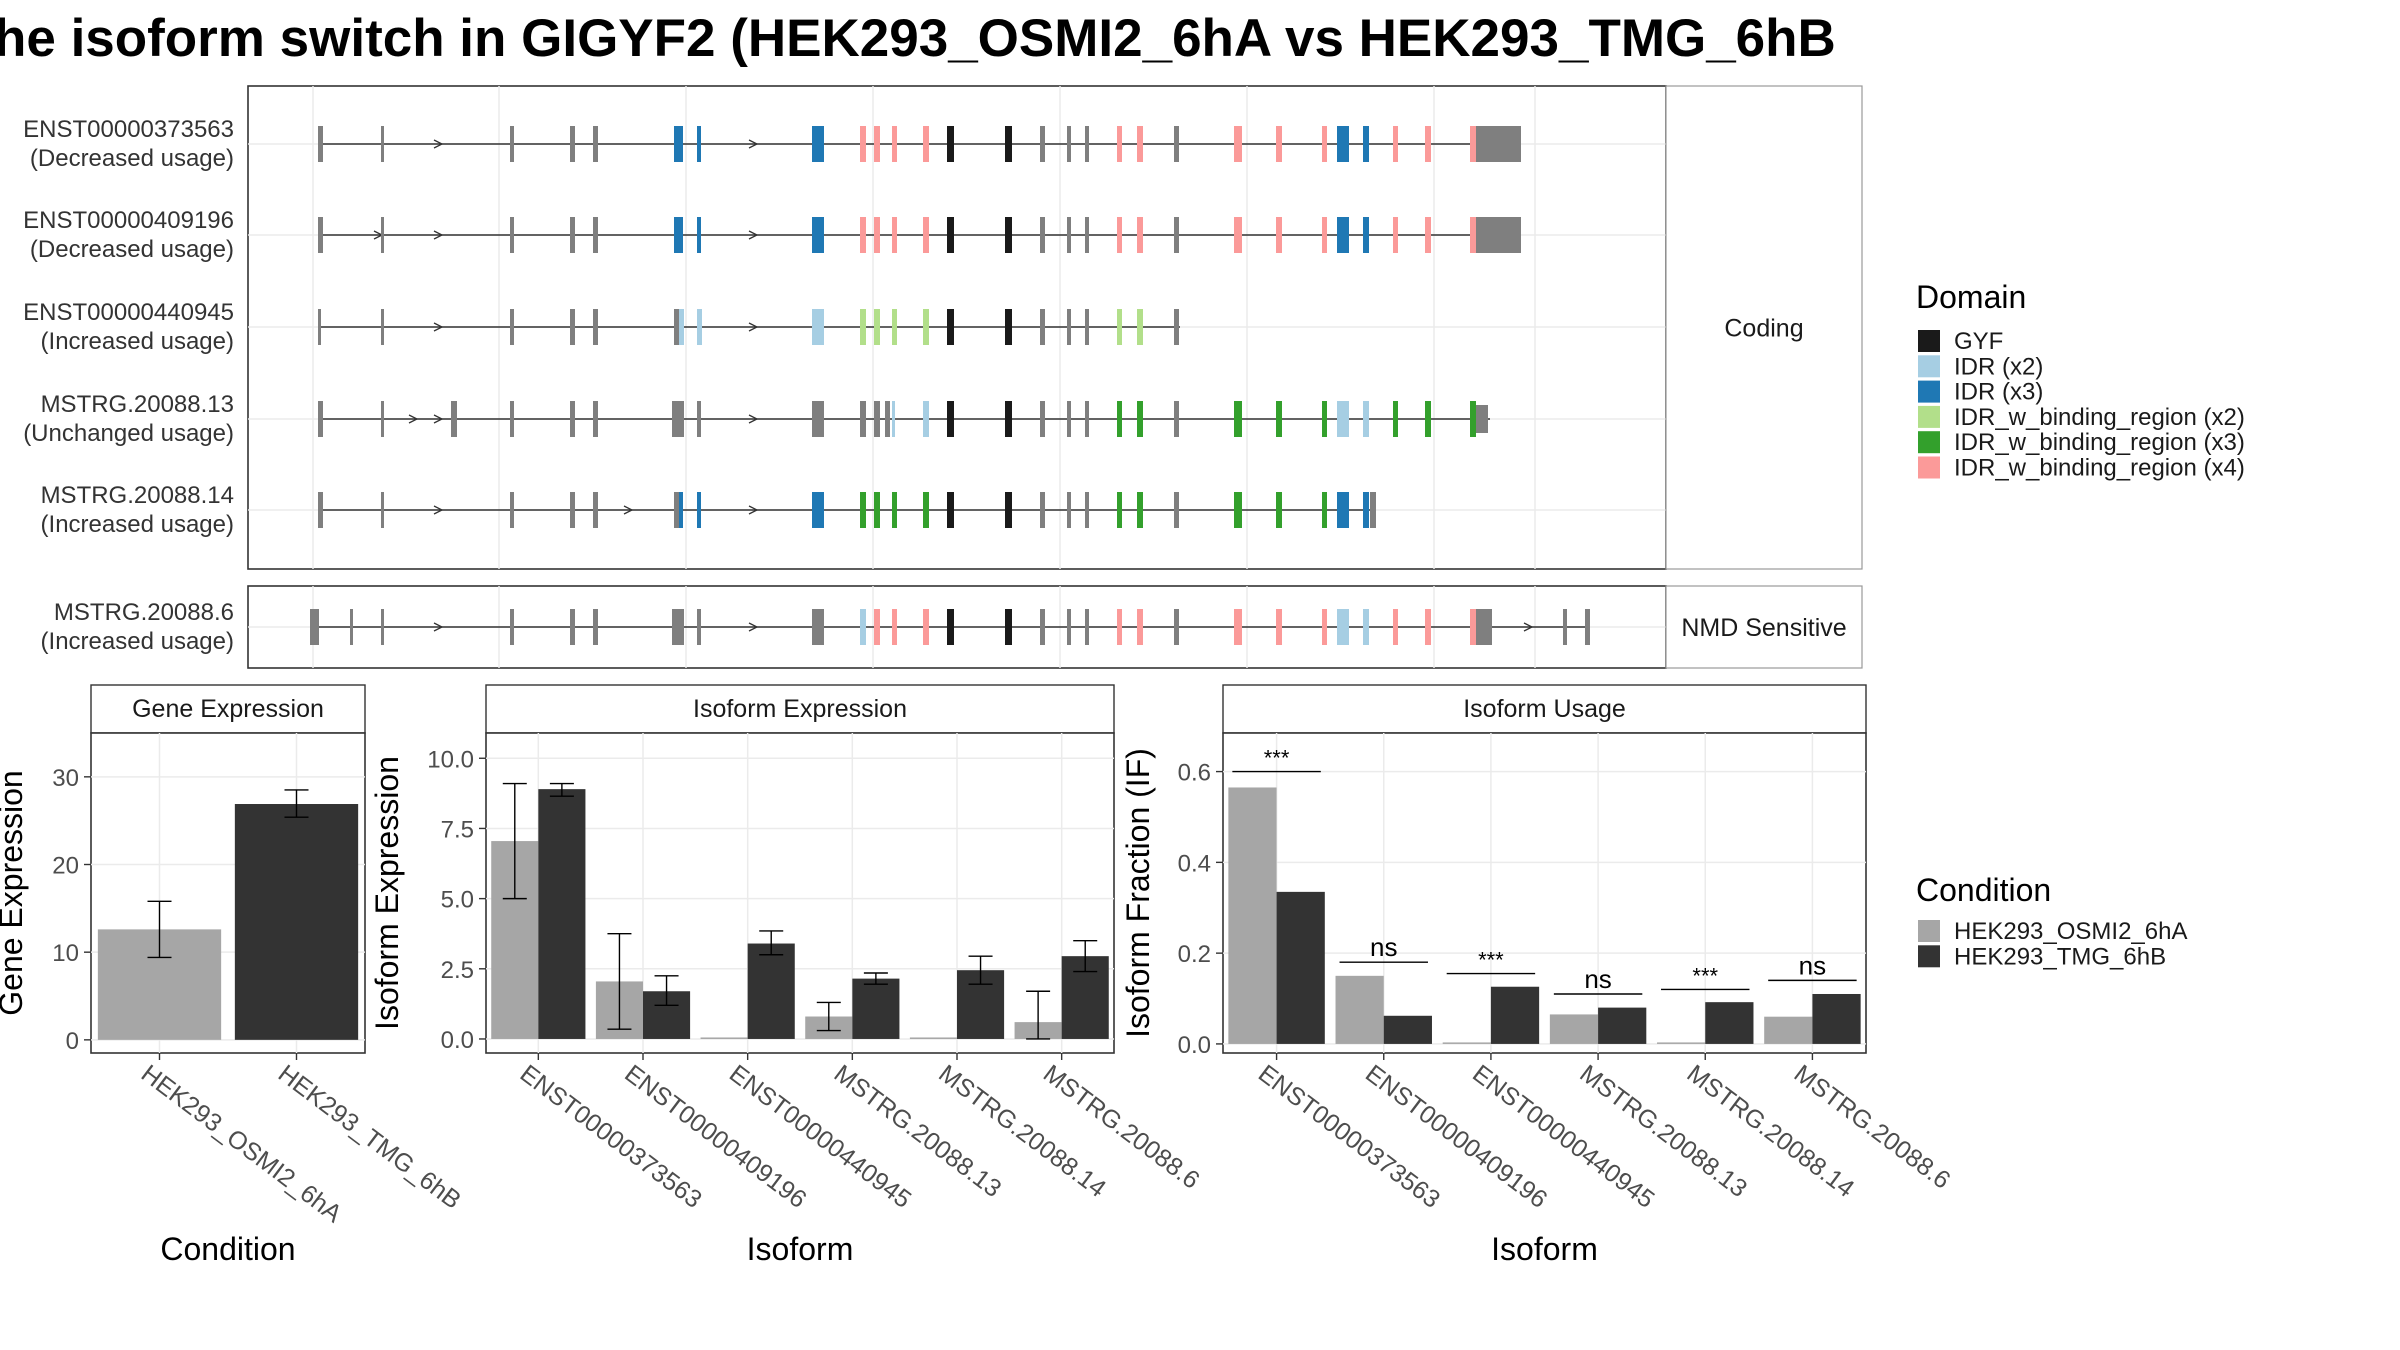  What do you see at coordinates (1194, 773) in the screenshot?
I see `y-tick-label: 0.6` at bounding box center [1194, 773].